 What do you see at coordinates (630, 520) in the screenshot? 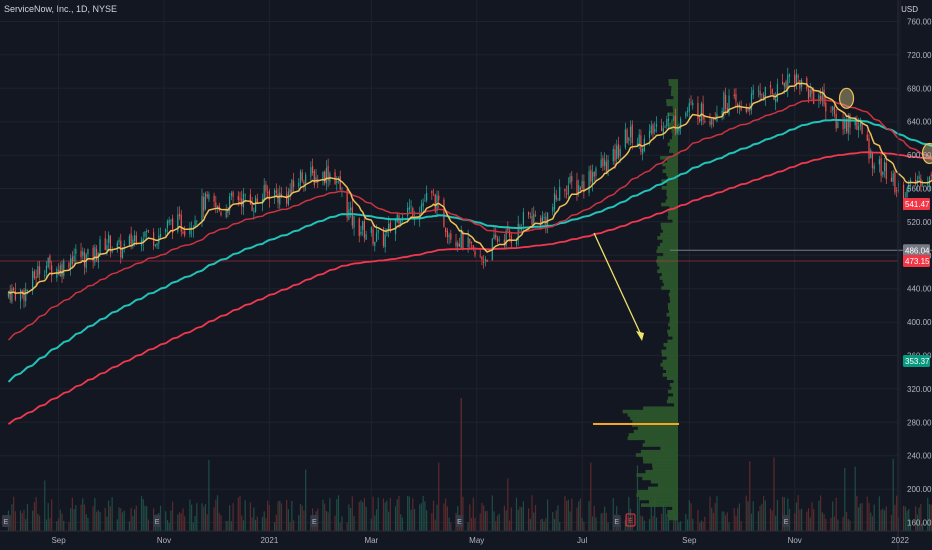
I see `upcoming-earnings-marker: E` at bounding box center [630, 520].